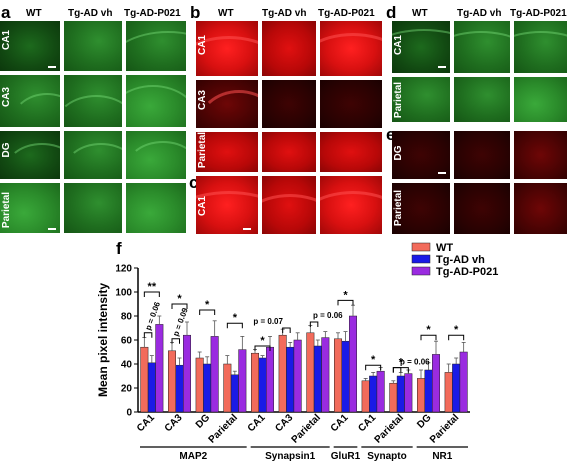 Image resolution: width=567 pixels, height=466 pixels. I want to click on panel-e-tile-dg-wt, so click(421, 155).